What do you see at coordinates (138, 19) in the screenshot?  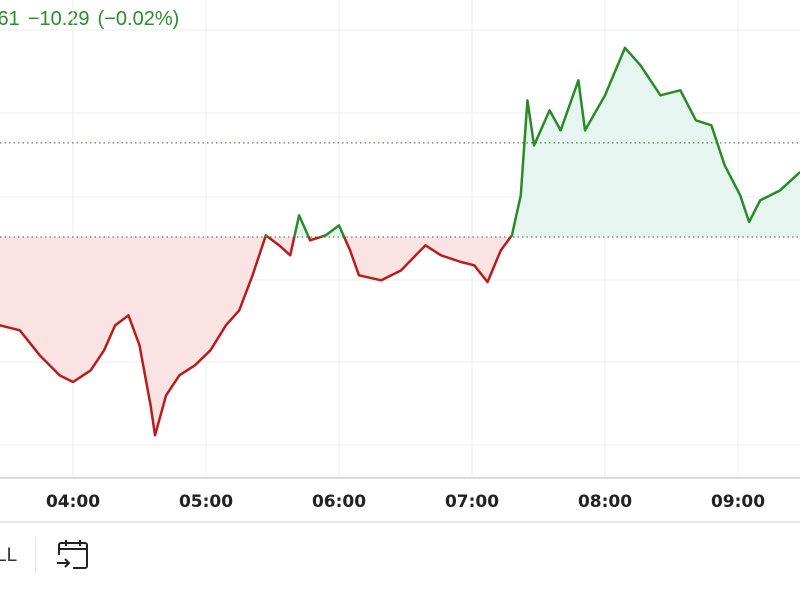 I see `price-change-percent: (−0.02%)` at bounding box center [138, 19].